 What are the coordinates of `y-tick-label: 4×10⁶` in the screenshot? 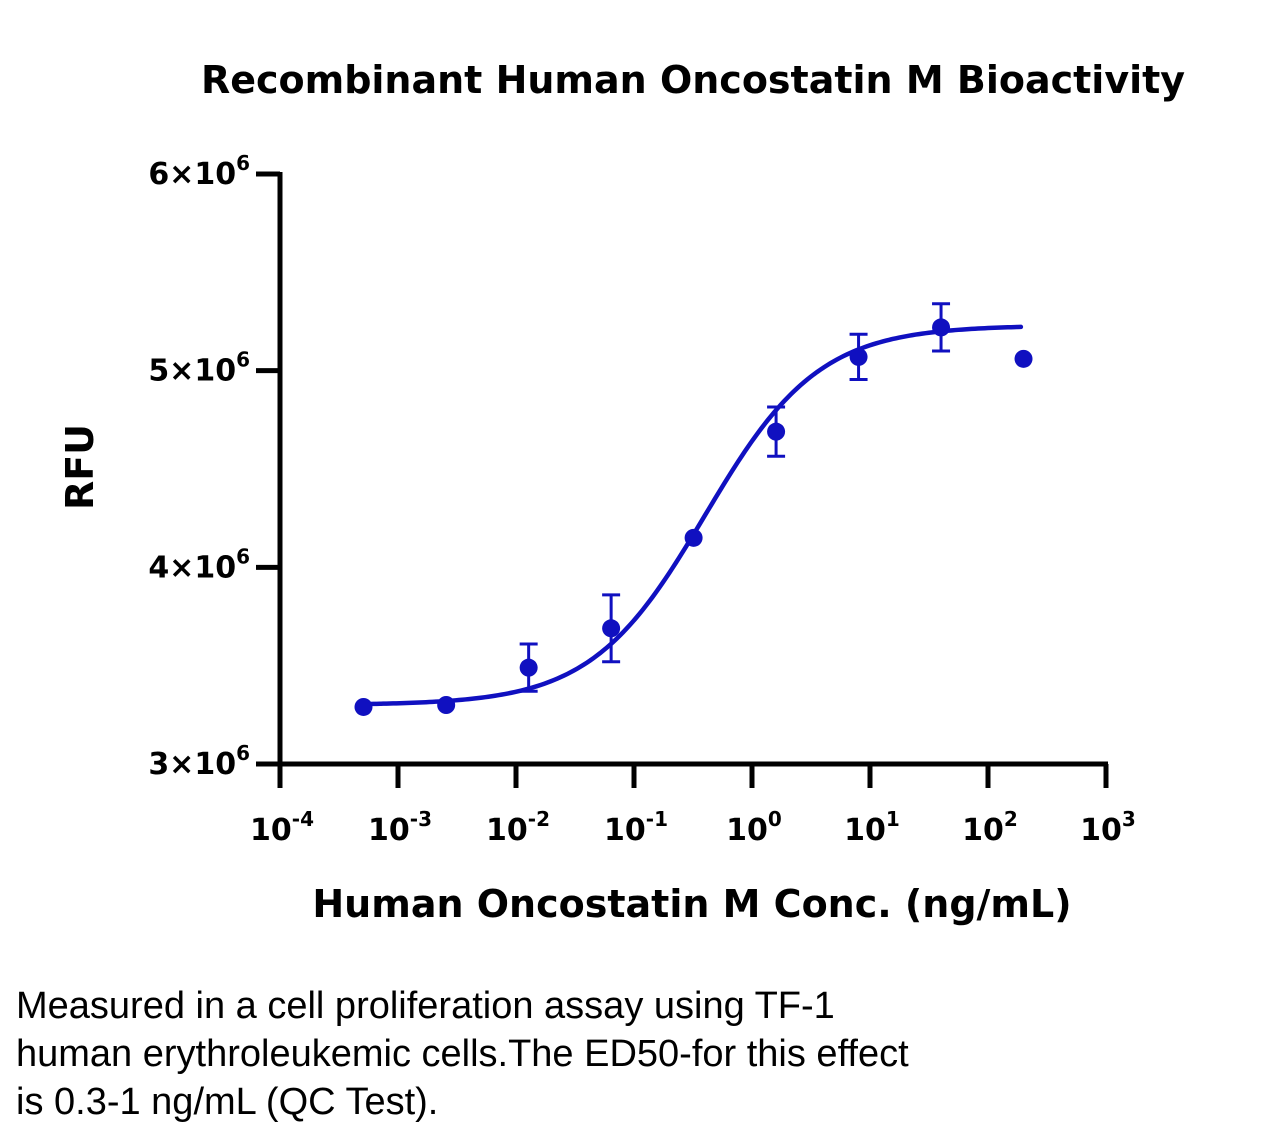 It's located at (199, 564).